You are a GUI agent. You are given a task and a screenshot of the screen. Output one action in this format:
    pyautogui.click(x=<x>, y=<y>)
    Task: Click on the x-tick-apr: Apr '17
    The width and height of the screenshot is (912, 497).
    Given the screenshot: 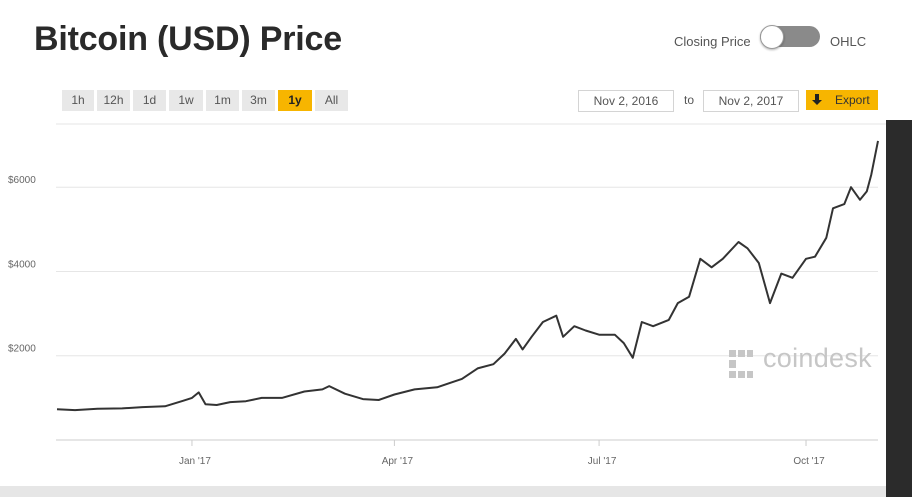 What is the action you would take?
    pyautogui.click(x=398, y=461)
    